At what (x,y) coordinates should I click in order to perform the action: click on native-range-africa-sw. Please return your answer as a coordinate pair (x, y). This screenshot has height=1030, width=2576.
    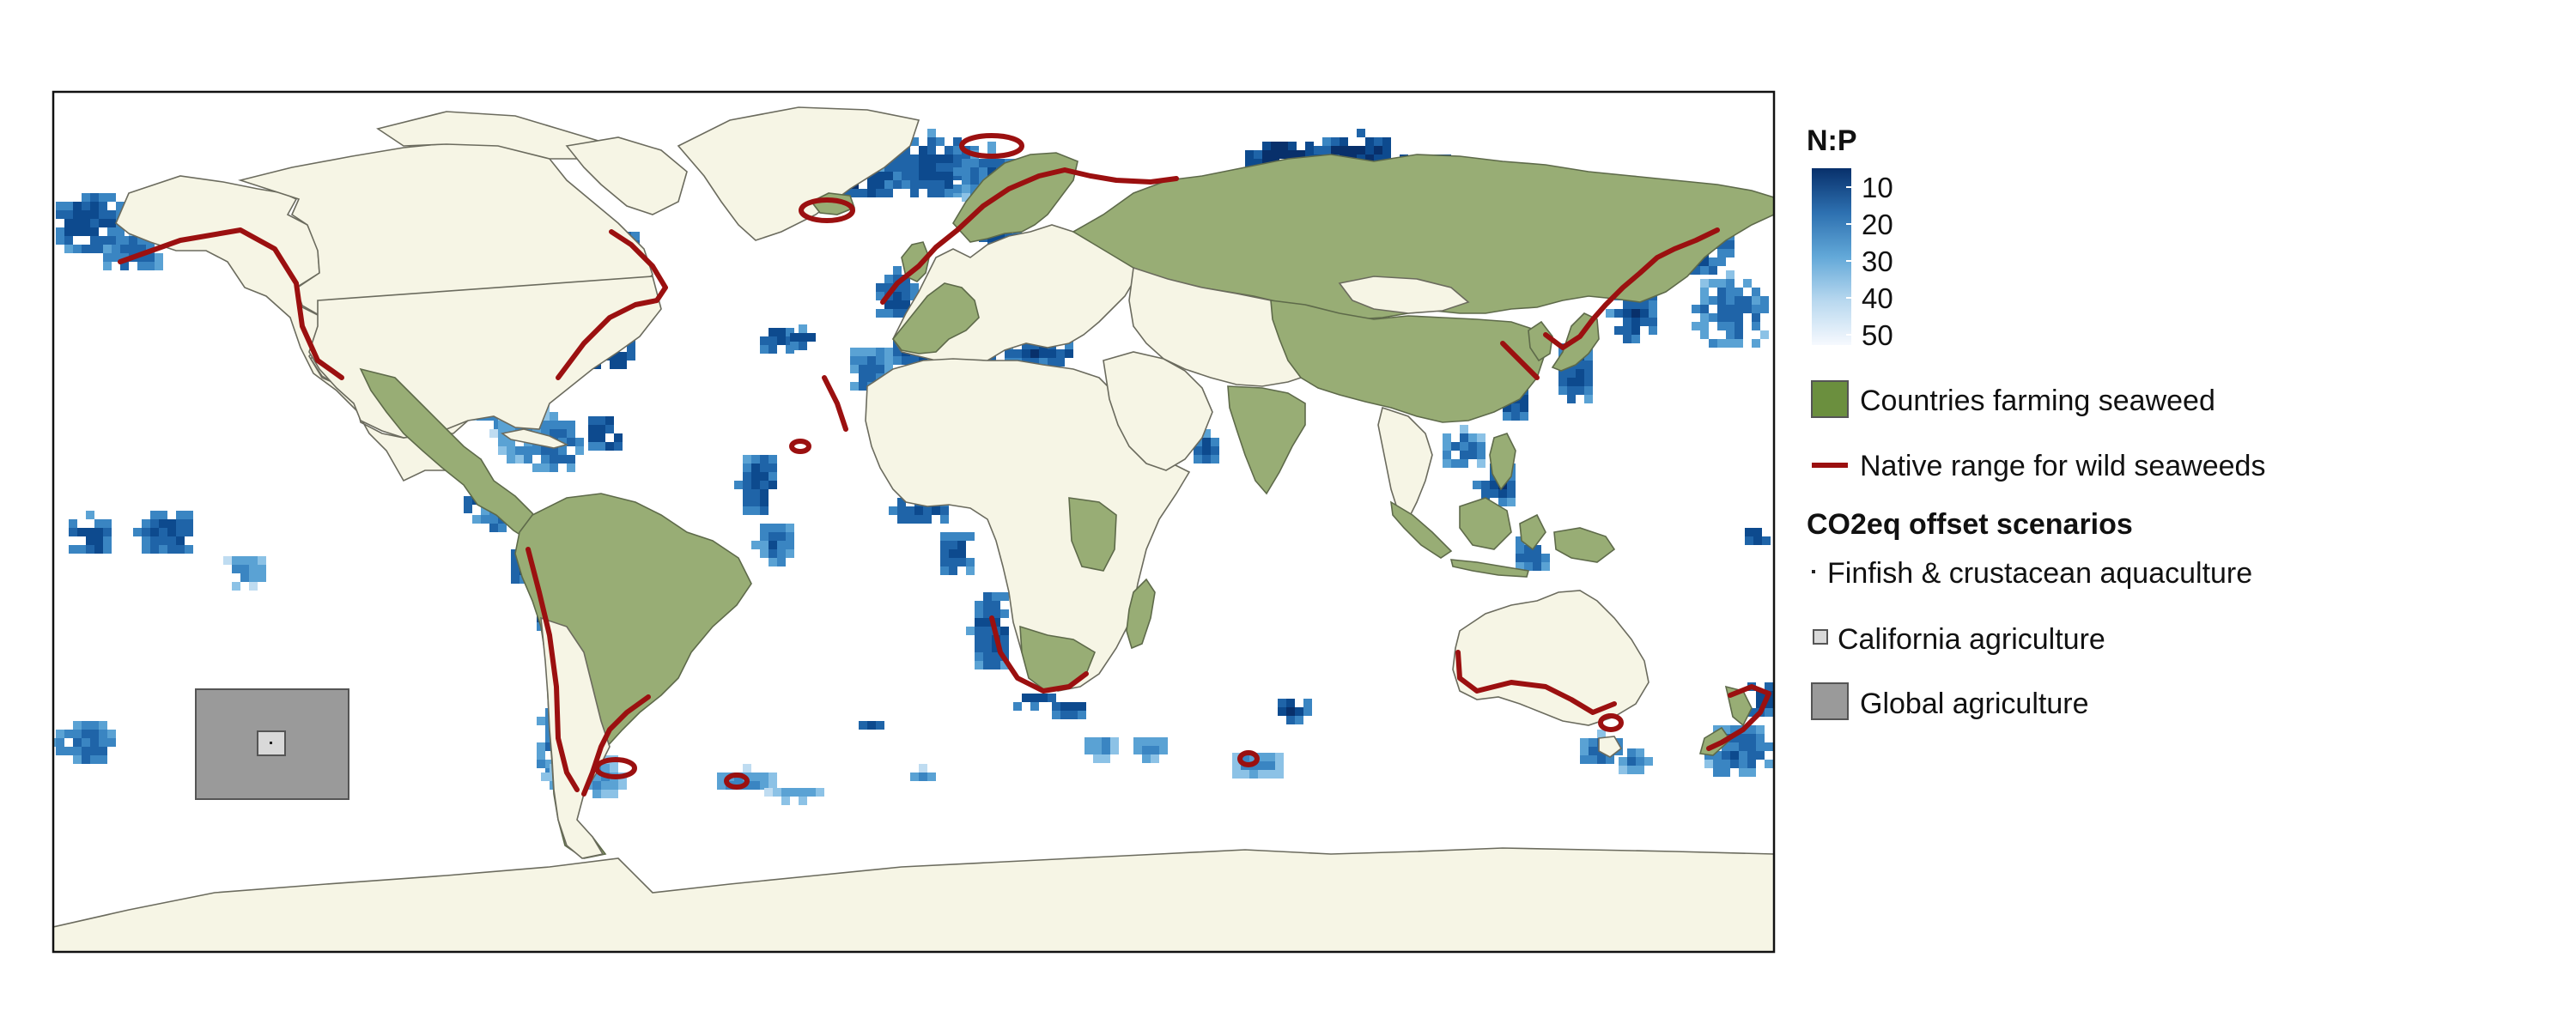
    Looking at the image, I should click on (1039, 654).